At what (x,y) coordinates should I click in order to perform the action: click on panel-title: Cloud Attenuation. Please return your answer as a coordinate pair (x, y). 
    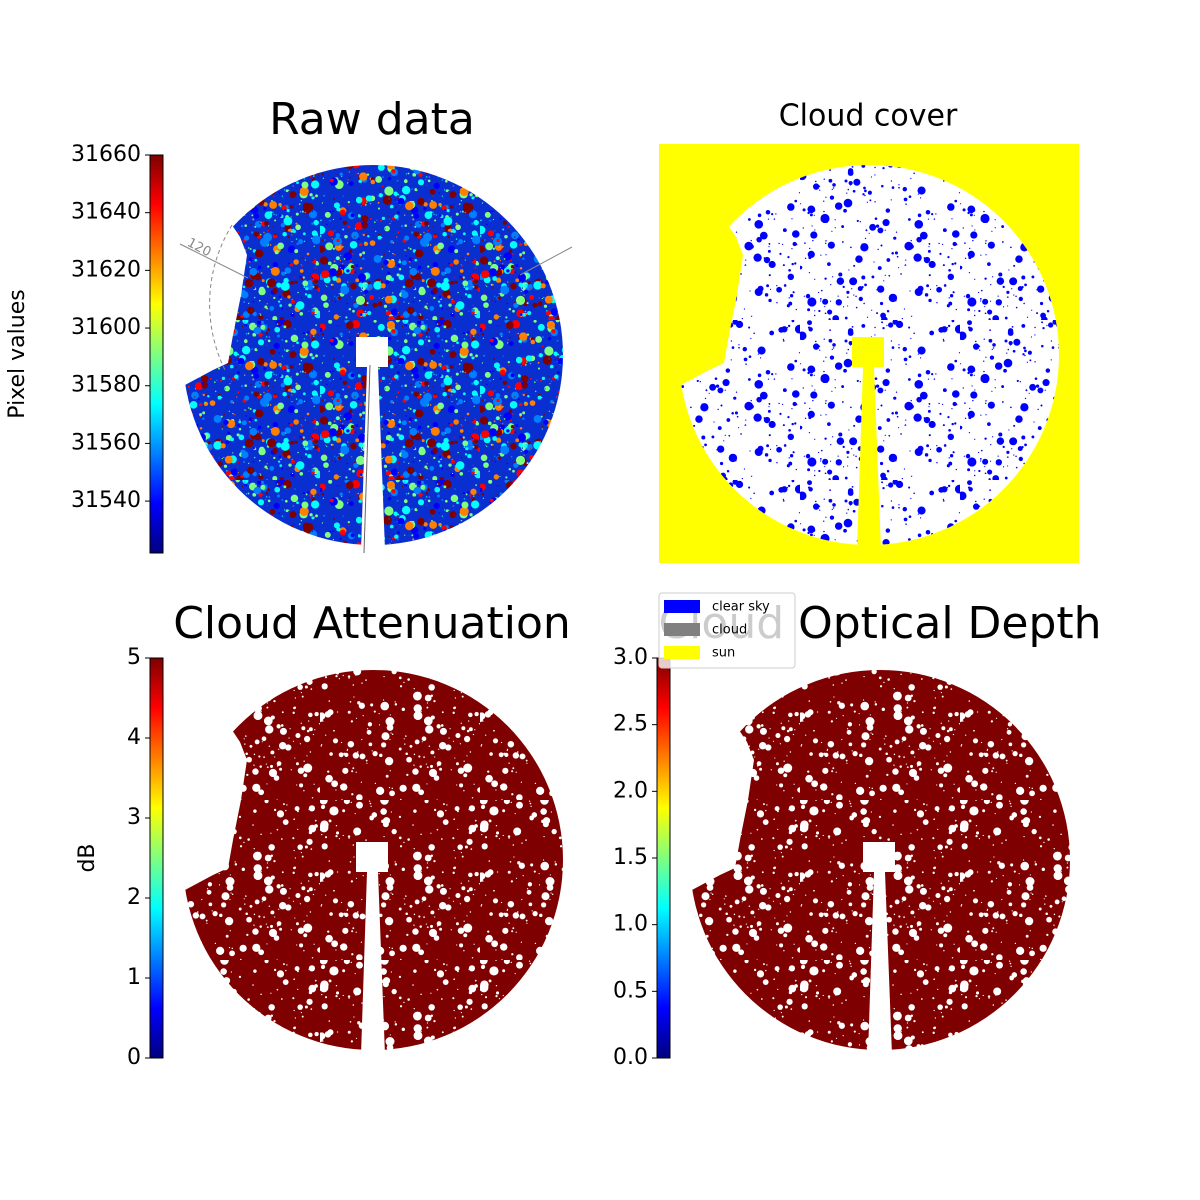
    Looking at the image, I should click on (372, 623).